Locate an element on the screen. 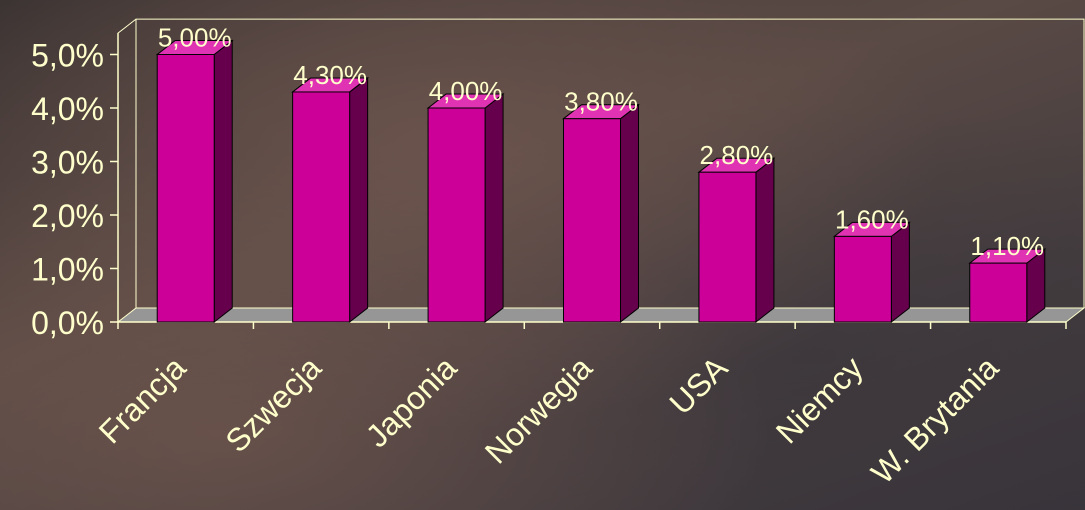 The image size is (1085, 510). y-tick-label: 4,0% is located at coordinates (67, 109).